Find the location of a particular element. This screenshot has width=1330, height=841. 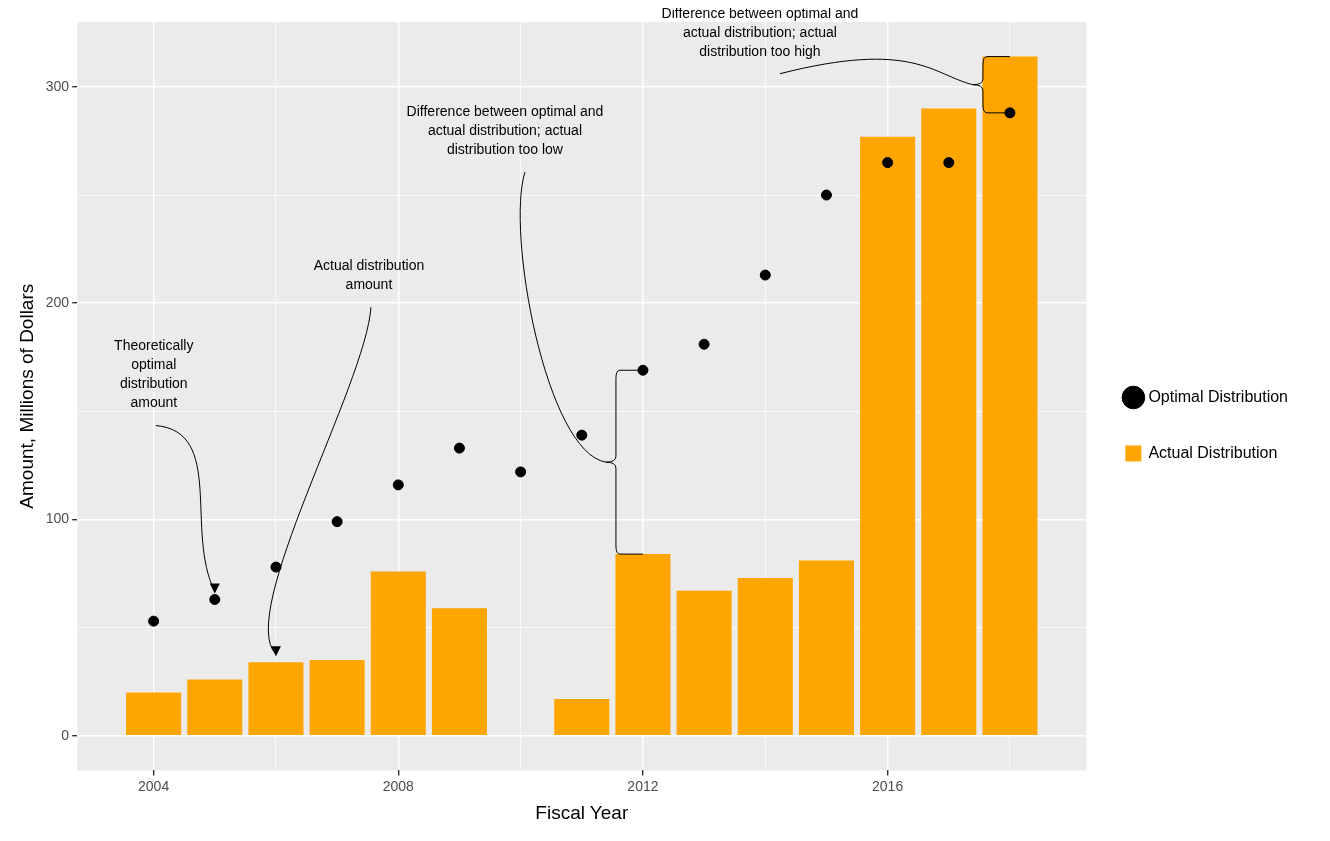

annotation: Difference between optimal and actual distribution; actual distribution too low is located at coordinates (505, 130).